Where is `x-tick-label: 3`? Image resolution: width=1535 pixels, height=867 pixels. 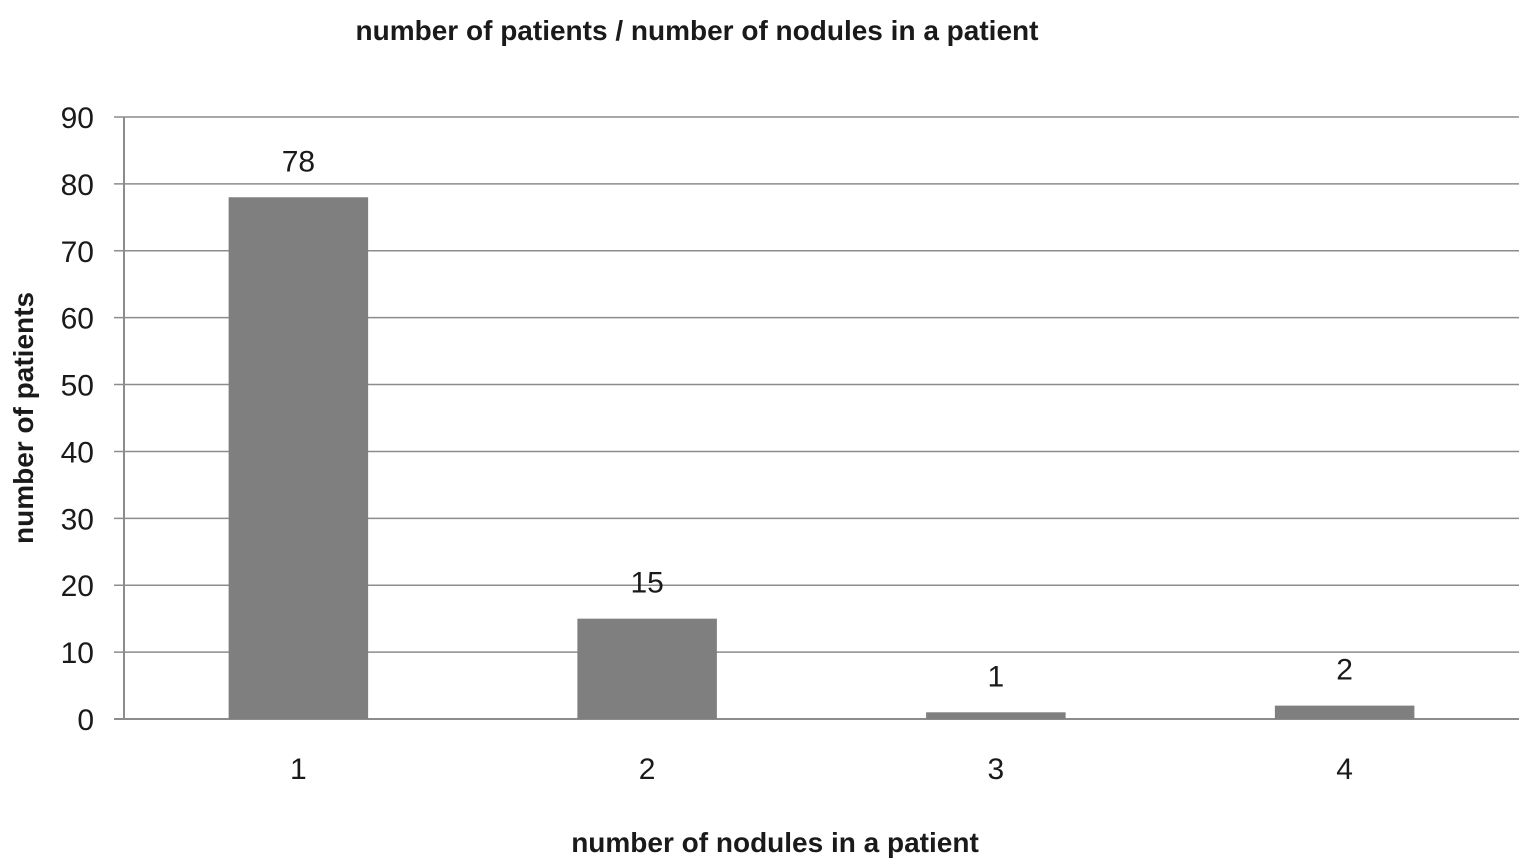 x-tick-label: 3 is located at coordinates (996, 769).